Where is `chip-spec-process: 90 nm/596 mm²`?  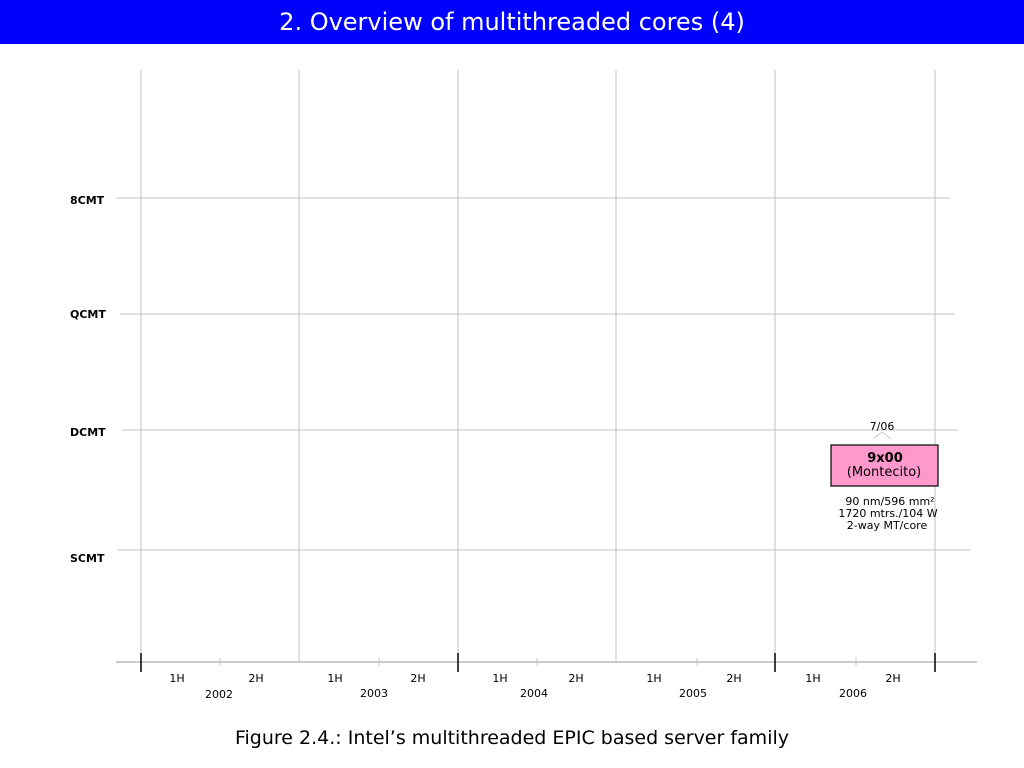 chip-spec-process: 90 nm/596 mm² is located at coordinates (889, 501).